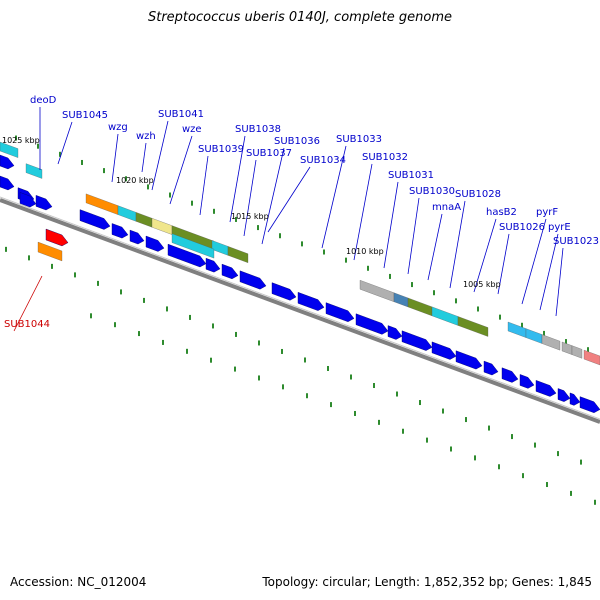 The height and width of the screenshot is (600, 600). Describe the element at coordinates (359, 139) in the screenshot. I see `gene-label: SUB1033` at that location.